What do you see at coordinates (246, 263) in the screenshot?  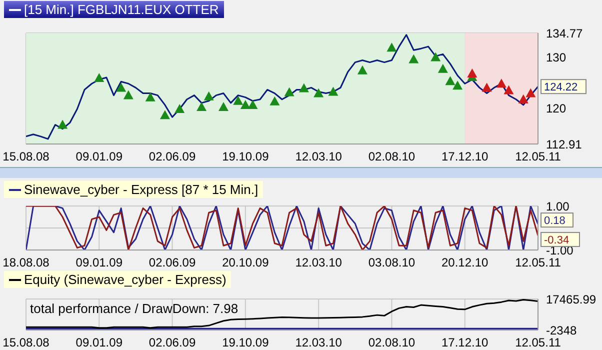 I see `x-tick-label: 20.10.09` at bounding box center [246, 263].